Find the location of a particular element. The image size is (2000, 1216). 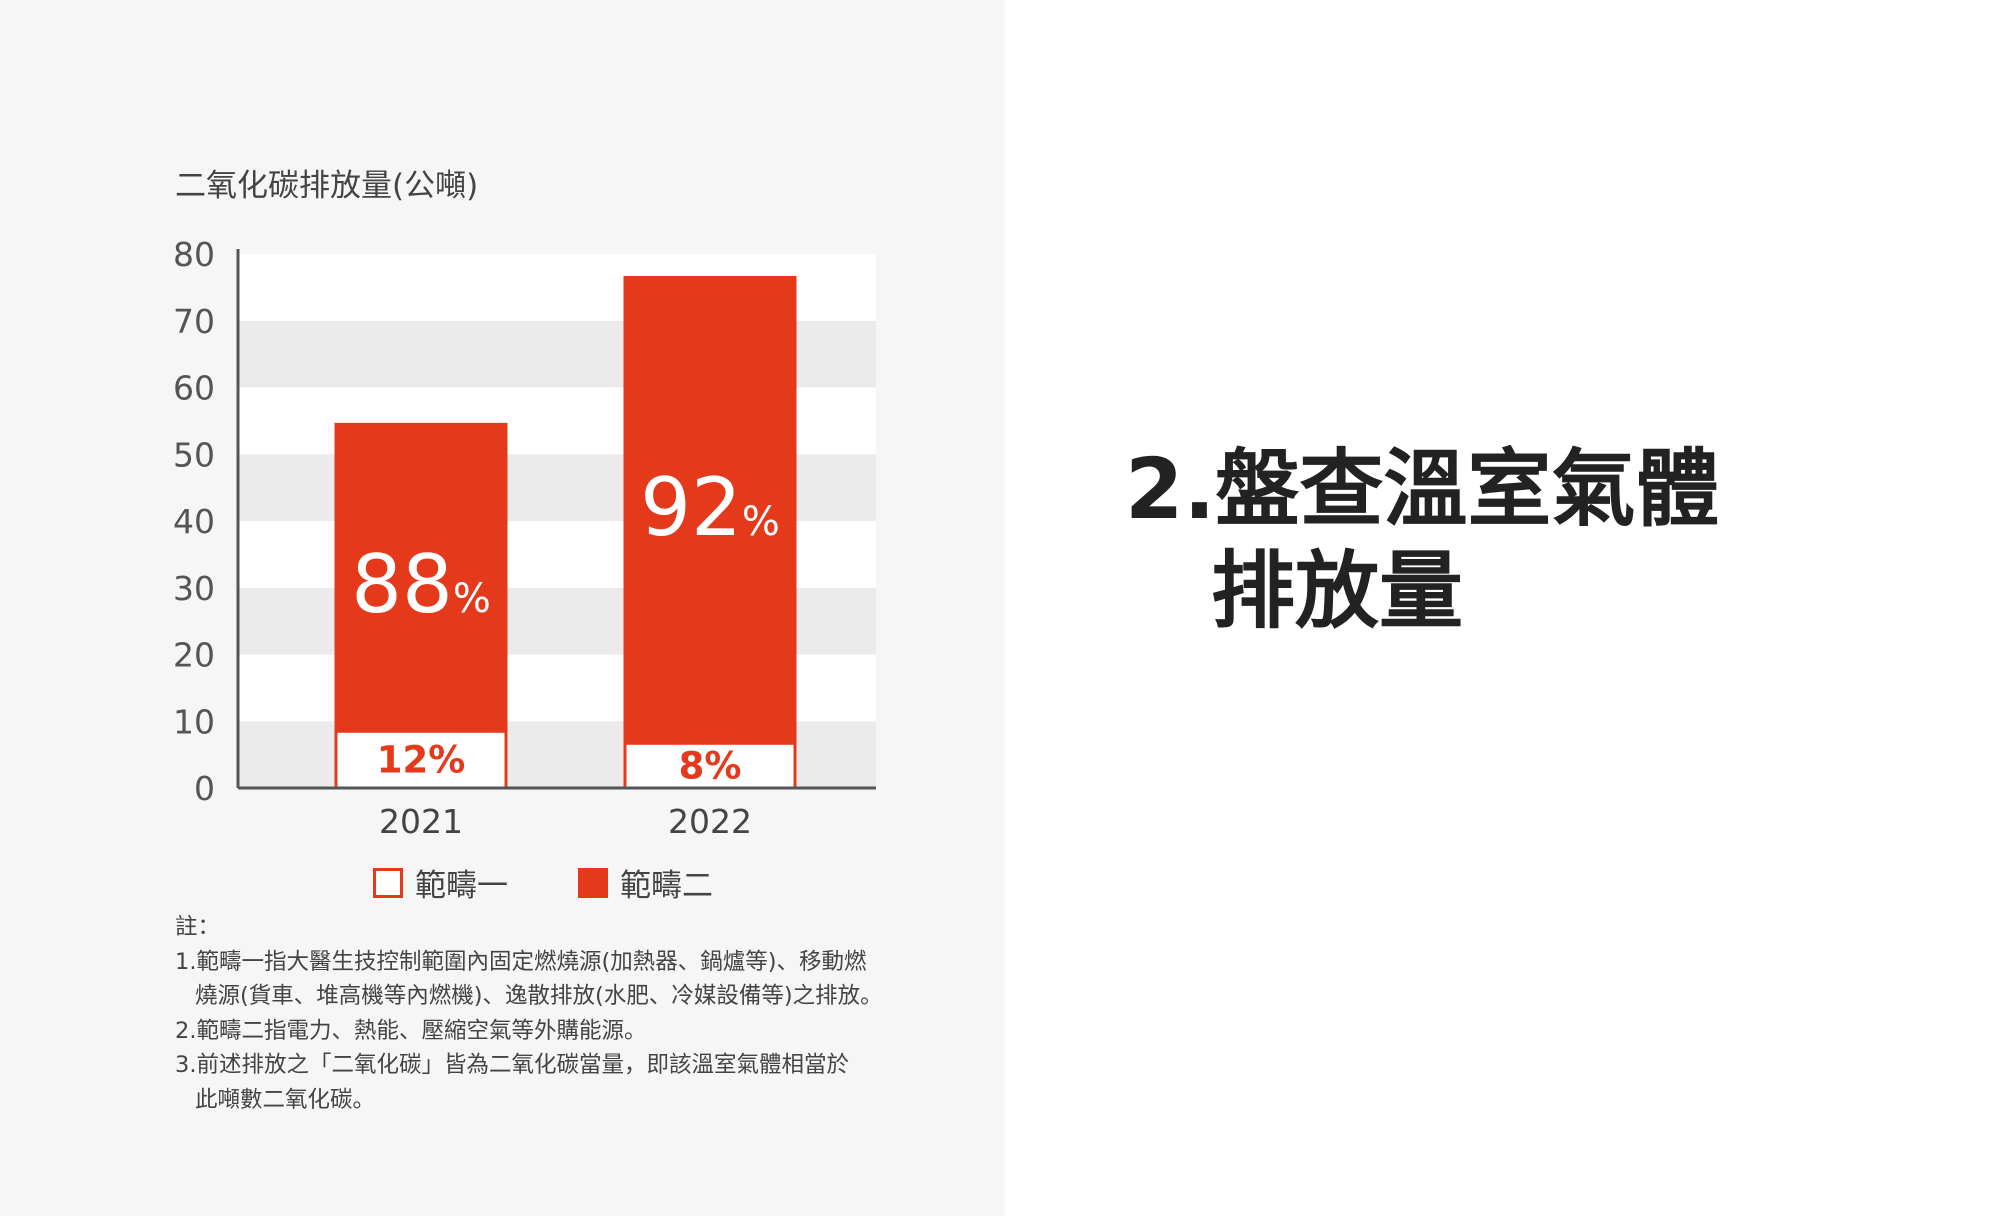

heading-line-1: 2.盤查溫室氣體 is located at coordinates (1422, 489).